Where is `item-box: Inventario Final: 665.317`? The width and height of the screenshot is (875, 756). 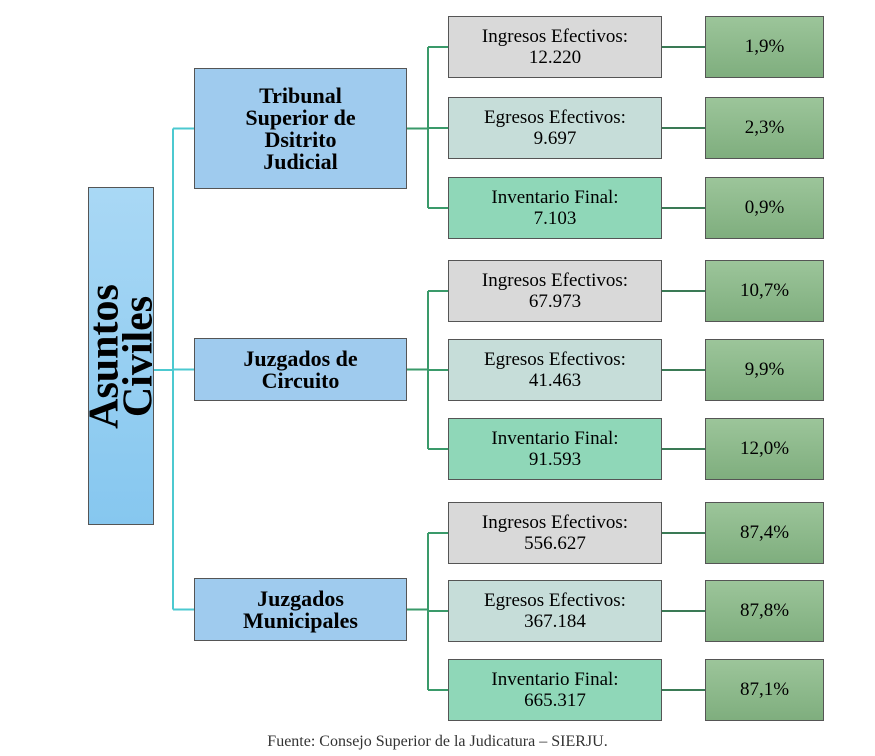
item-box: Inventario Final: 665.317 is located at coordinates (555, 690).